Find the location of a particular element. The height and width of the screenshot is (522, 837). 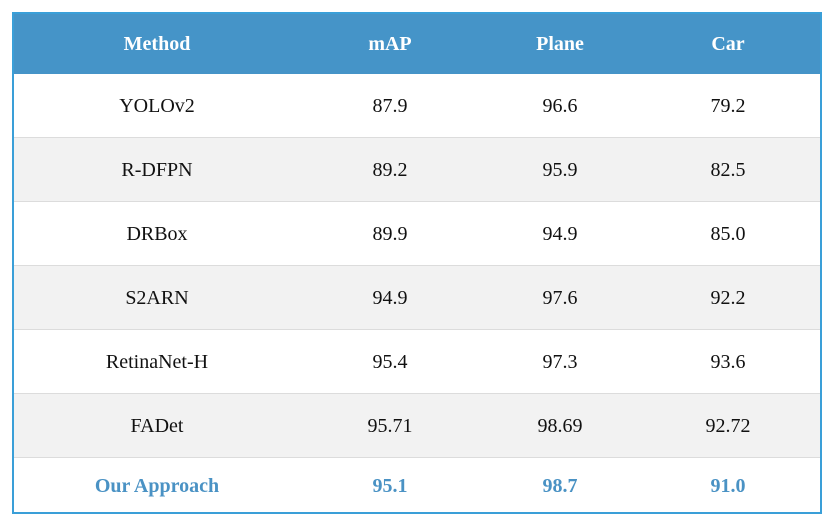

car-cell: 91.0 is located at coordinates (728, 486).